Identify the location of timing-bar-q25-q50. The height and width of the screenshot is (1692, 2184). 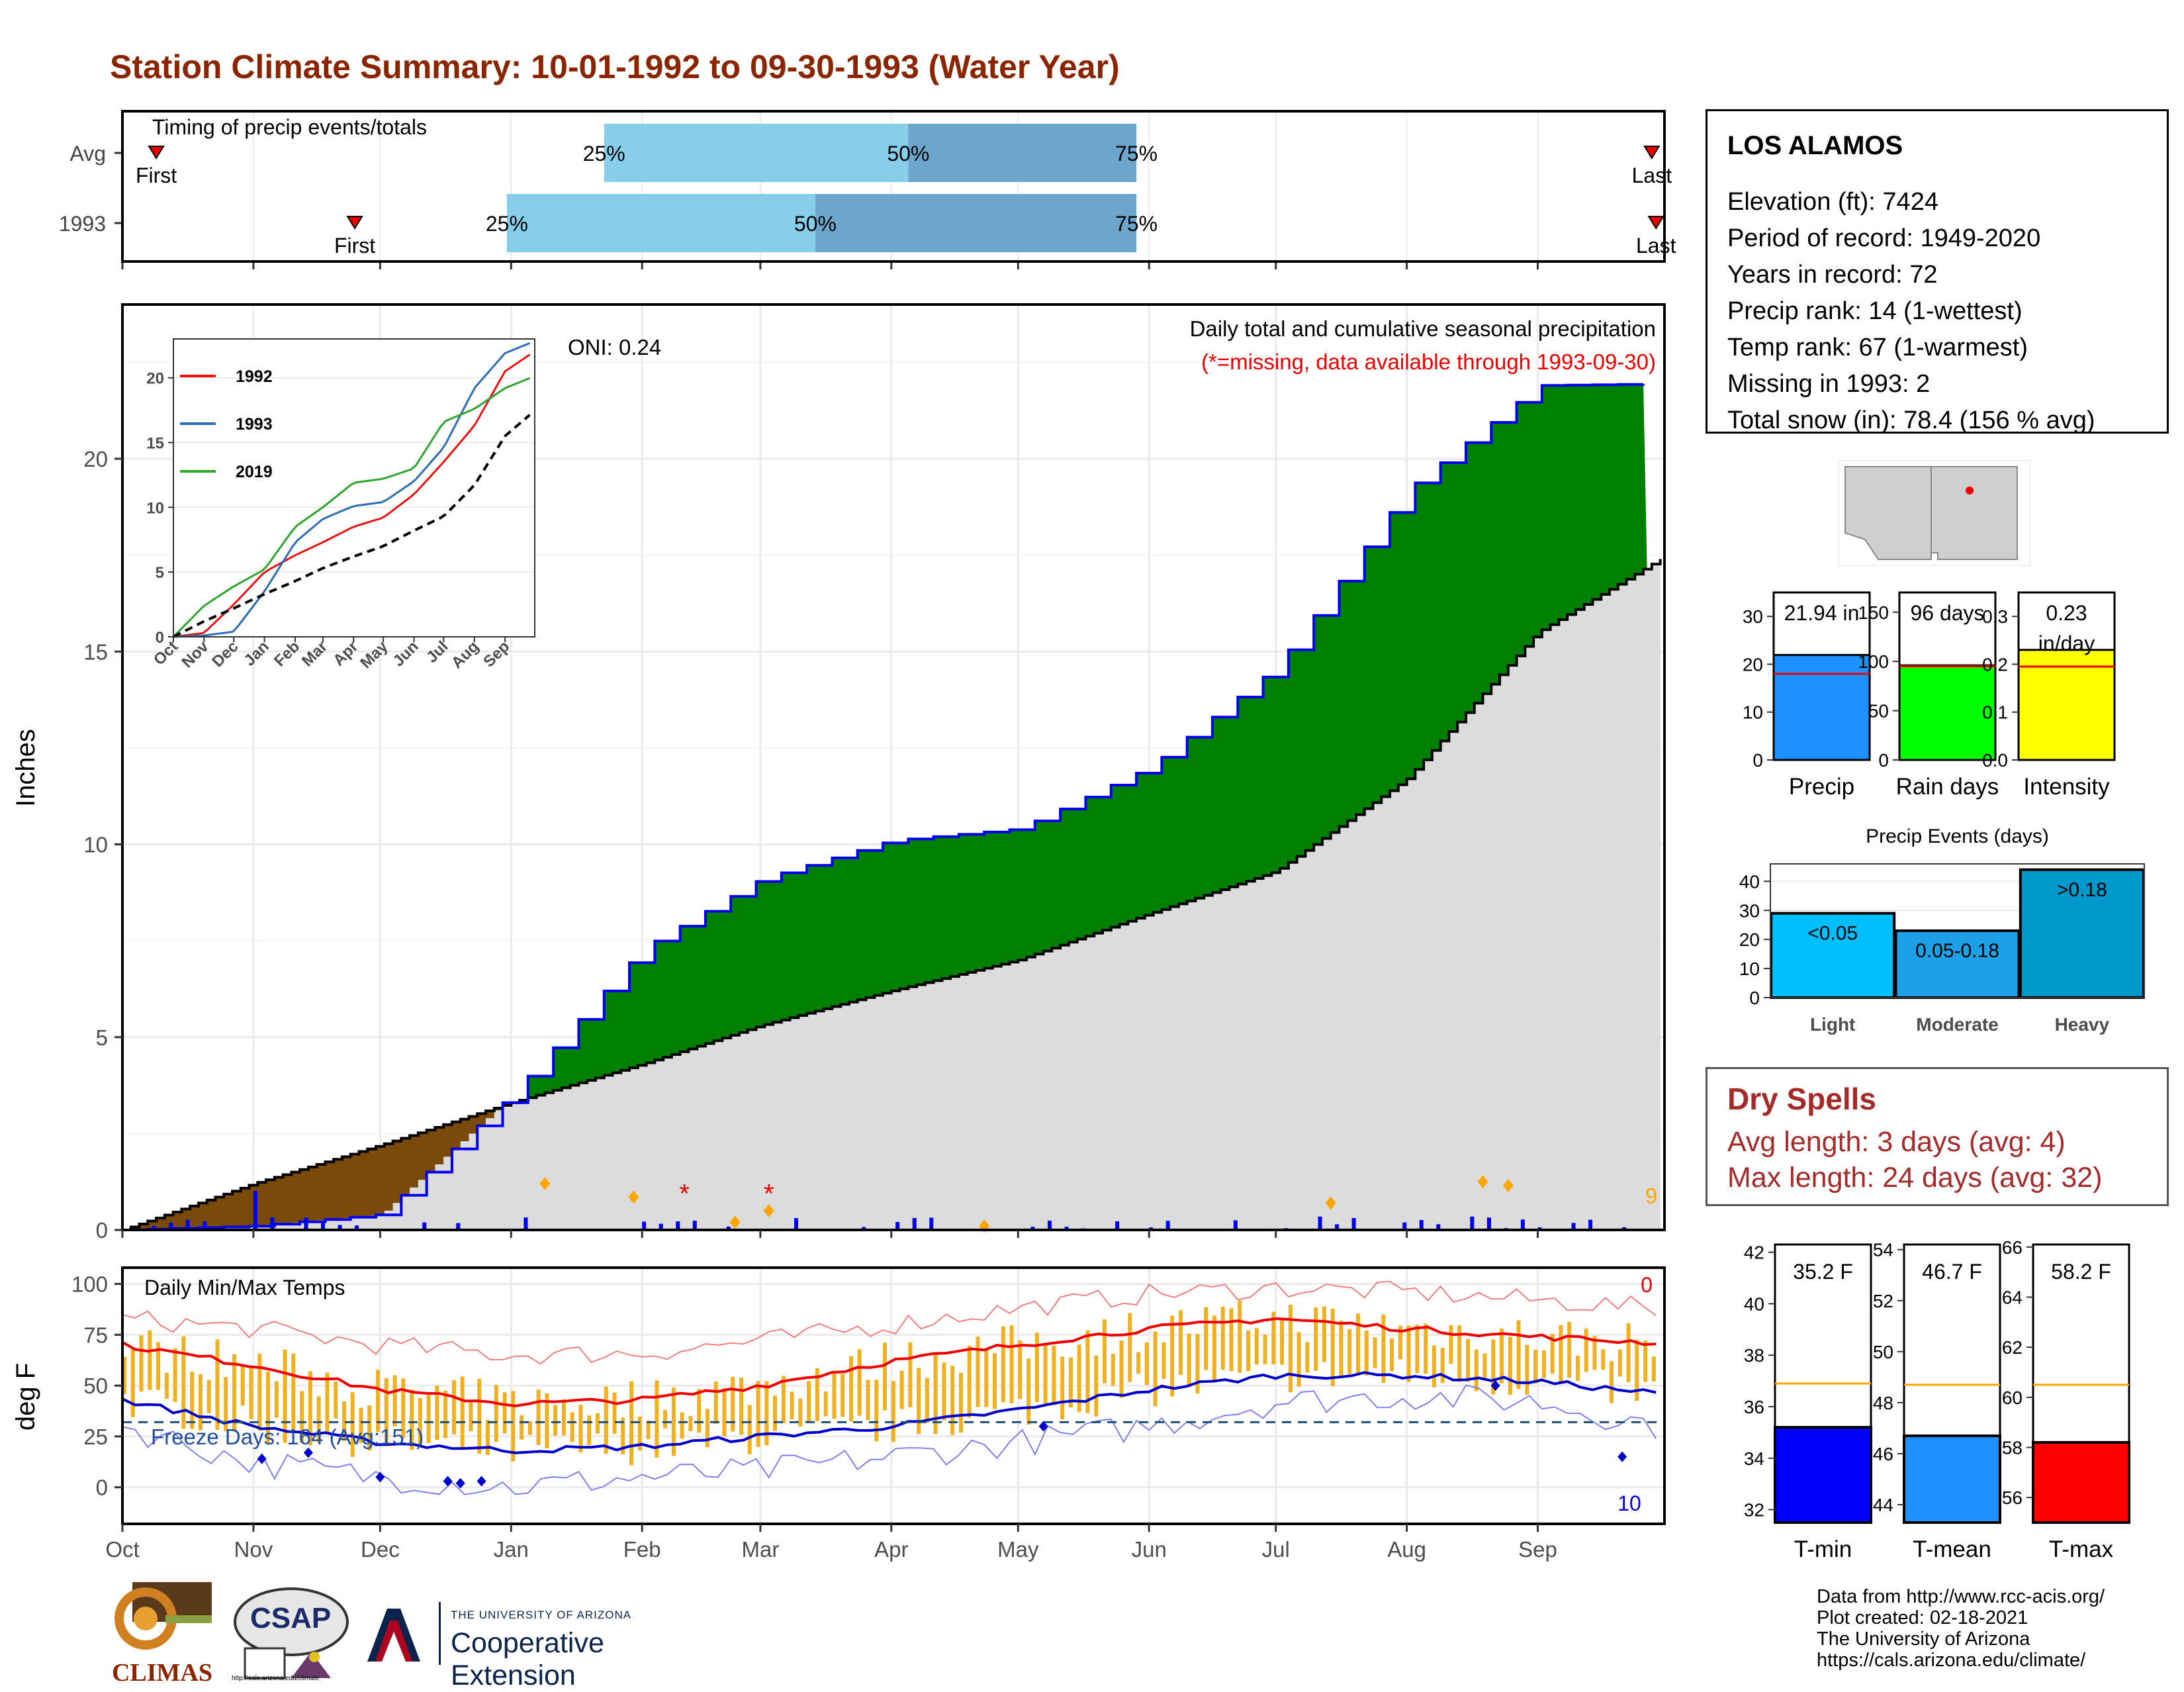
(756, 153).